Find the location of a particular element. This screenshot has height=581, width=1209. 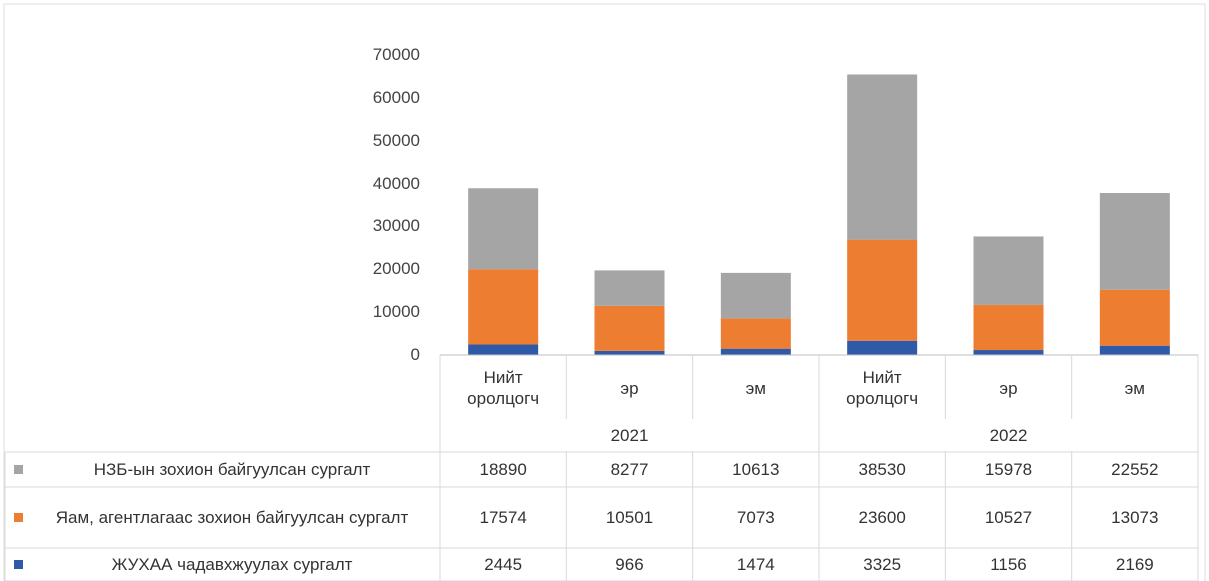

table-value: 2445 is located at coordinates (503, 564).